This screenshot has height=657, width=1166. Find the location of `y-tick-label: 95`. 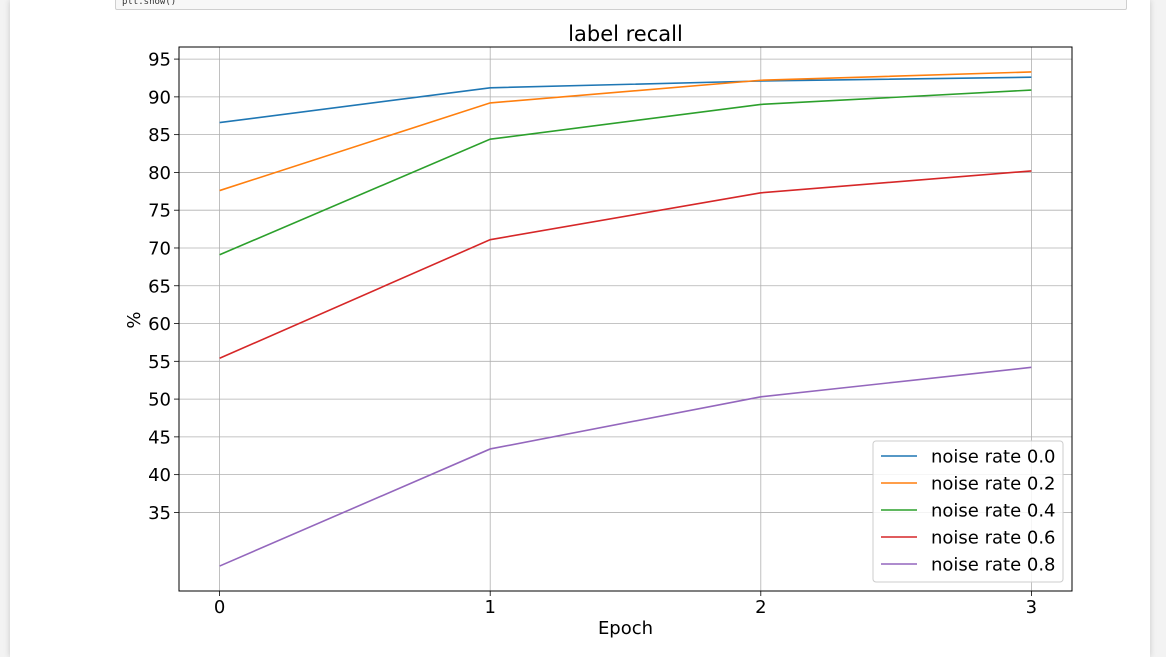

y-tick-label: 95 is located at coordinates (159, 60).